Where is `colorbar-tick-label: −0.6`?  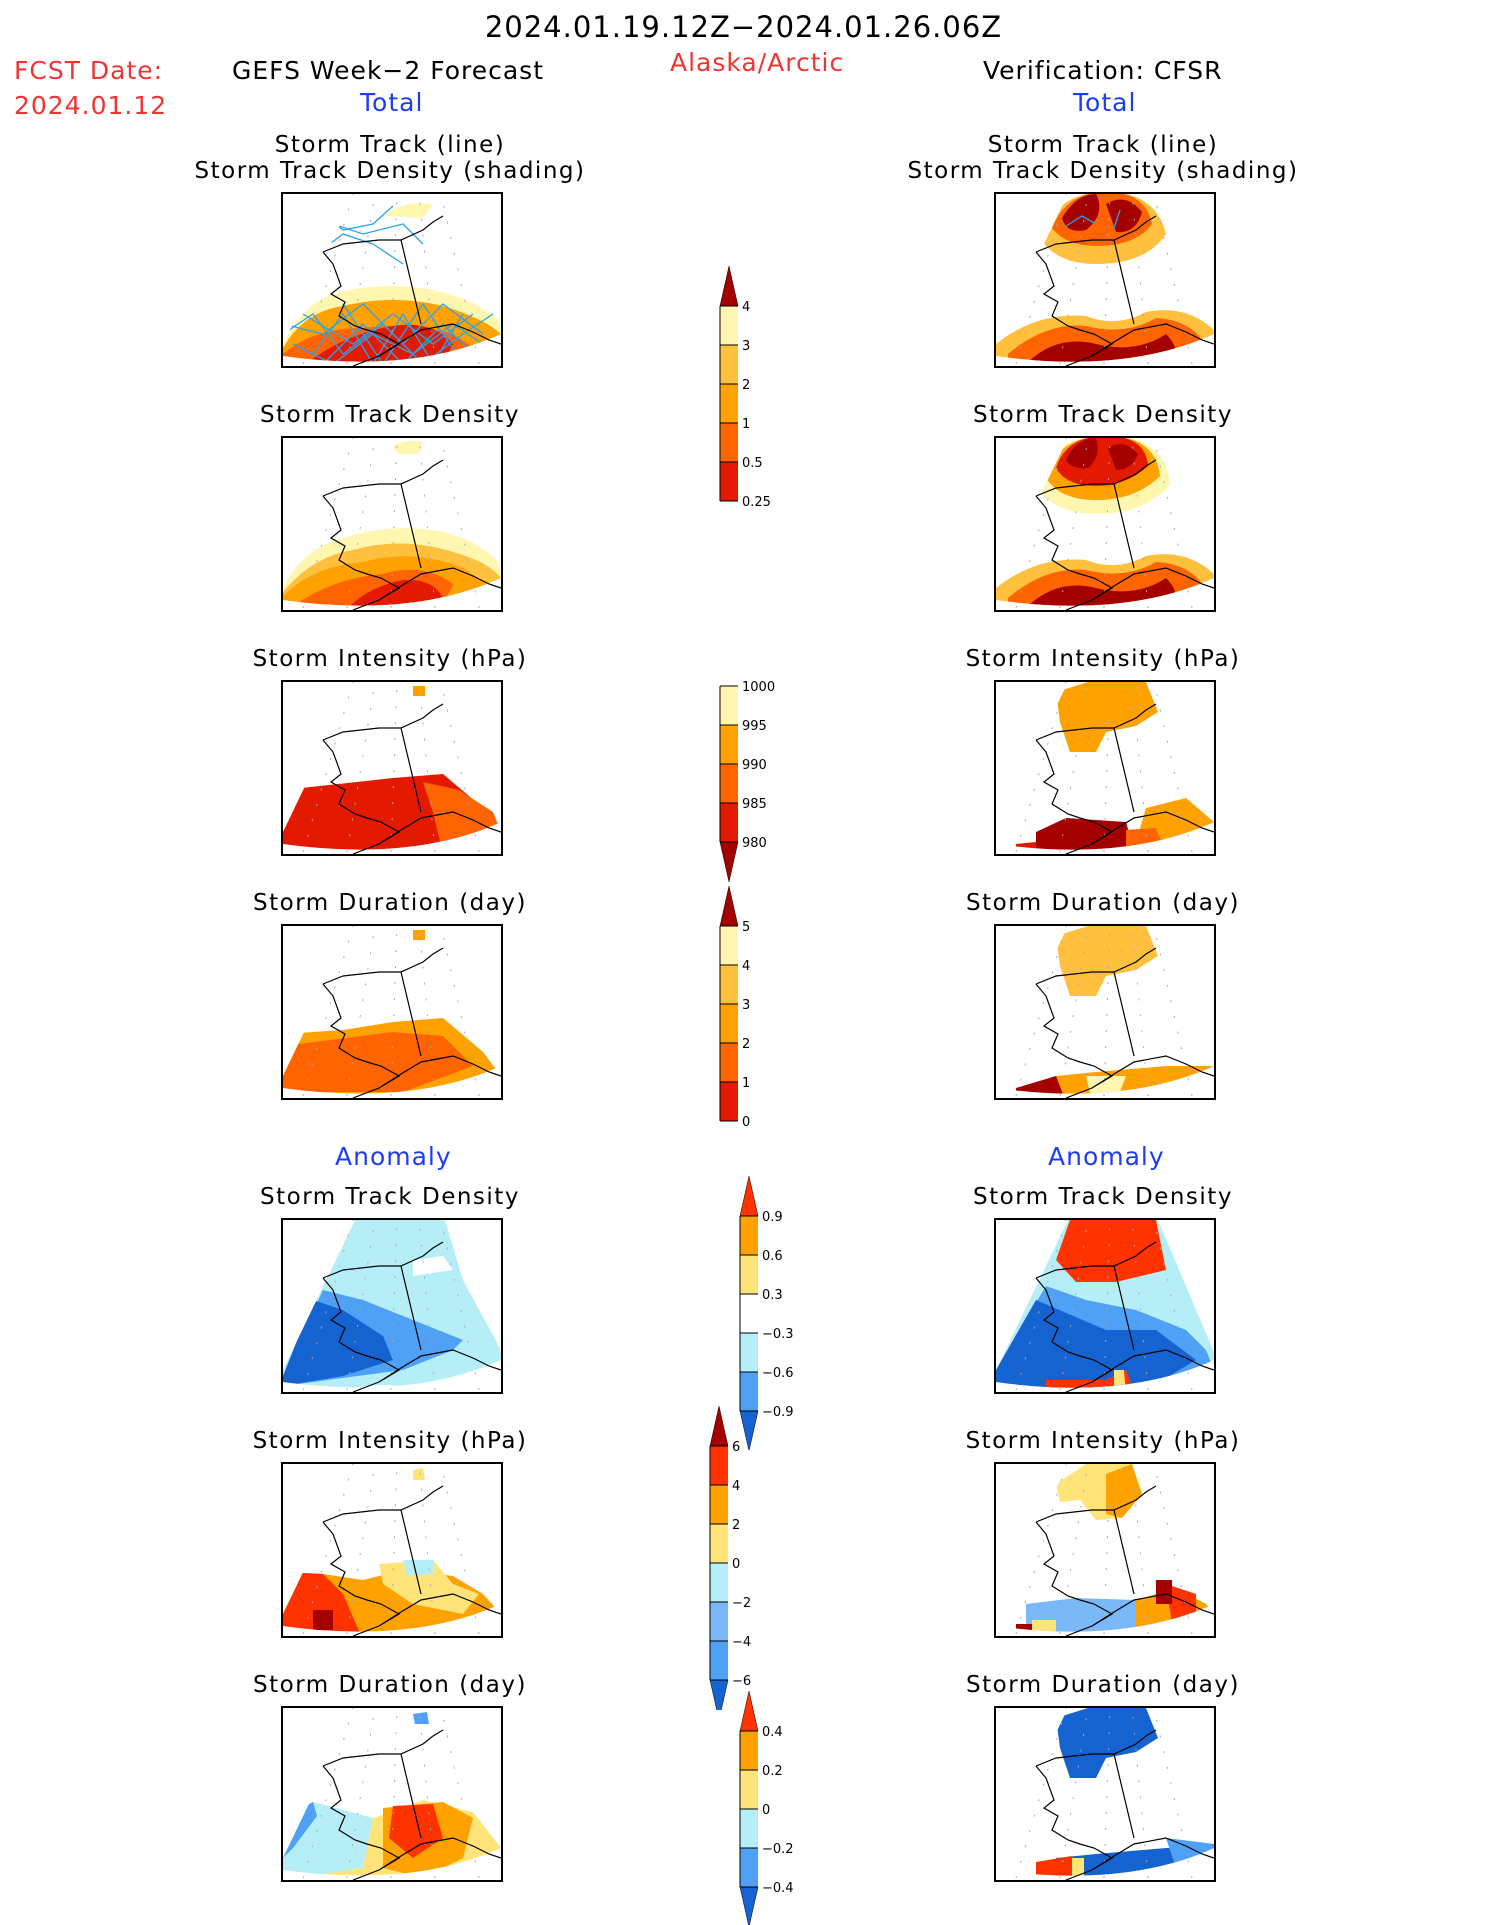 colorbar-tick-label: −0.6 is located at coordinates (778, 1373).